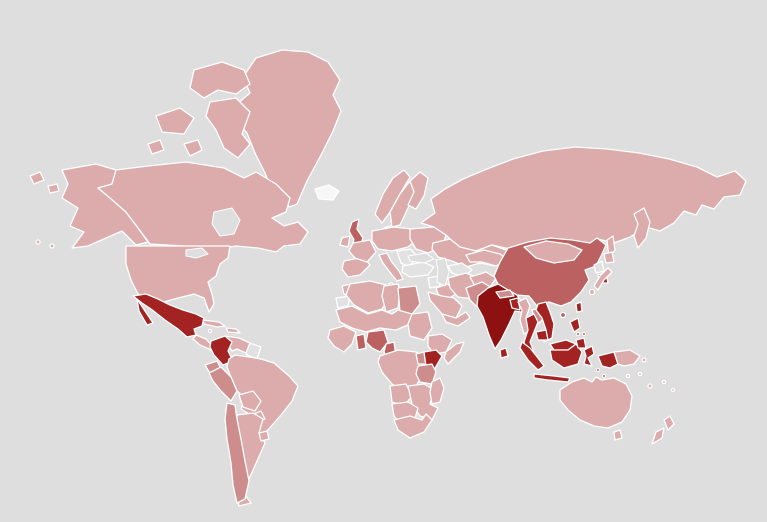 Image resolution: width=767 pixels, height=522 pixels. Describe the element at coordinates (583, 199) in the screenshot. I see `country-russia` at that location.